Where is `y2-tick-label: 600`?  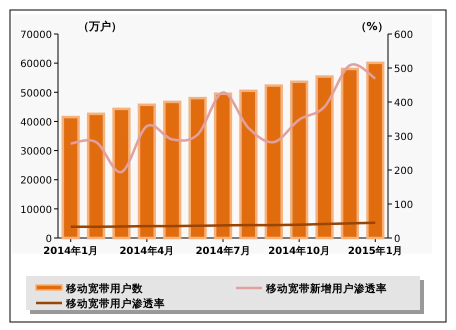
y2-tick-label: 600 is located at coordinates (404, 35).